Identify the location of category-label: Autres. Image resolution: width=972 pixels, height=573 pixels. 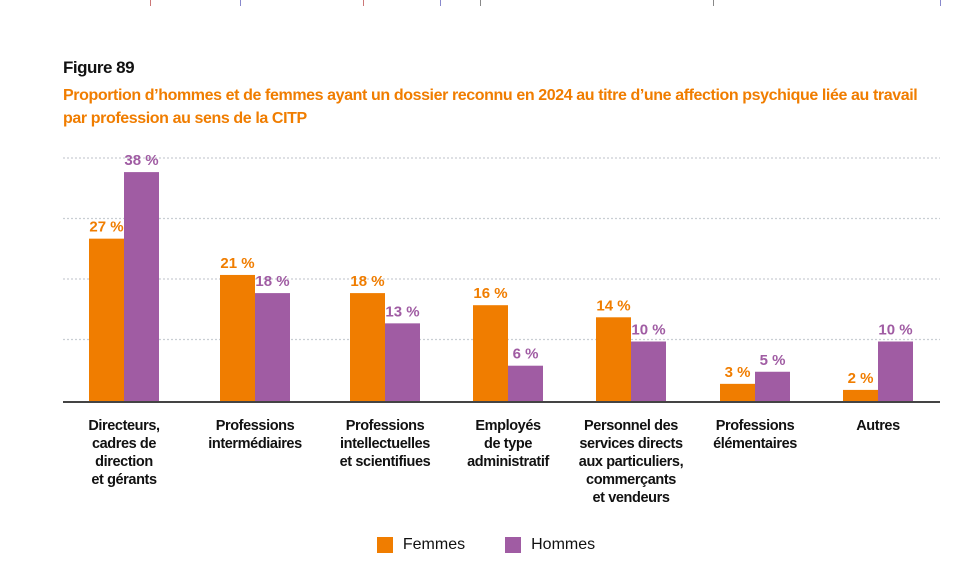
(878, 426).